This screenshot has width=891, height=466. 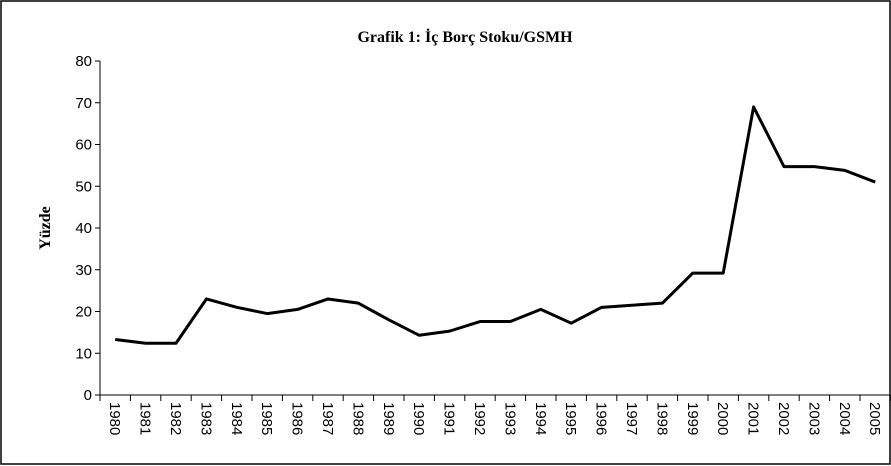 I want to click on y-tick-label: 40, so click(x=83, y=228).